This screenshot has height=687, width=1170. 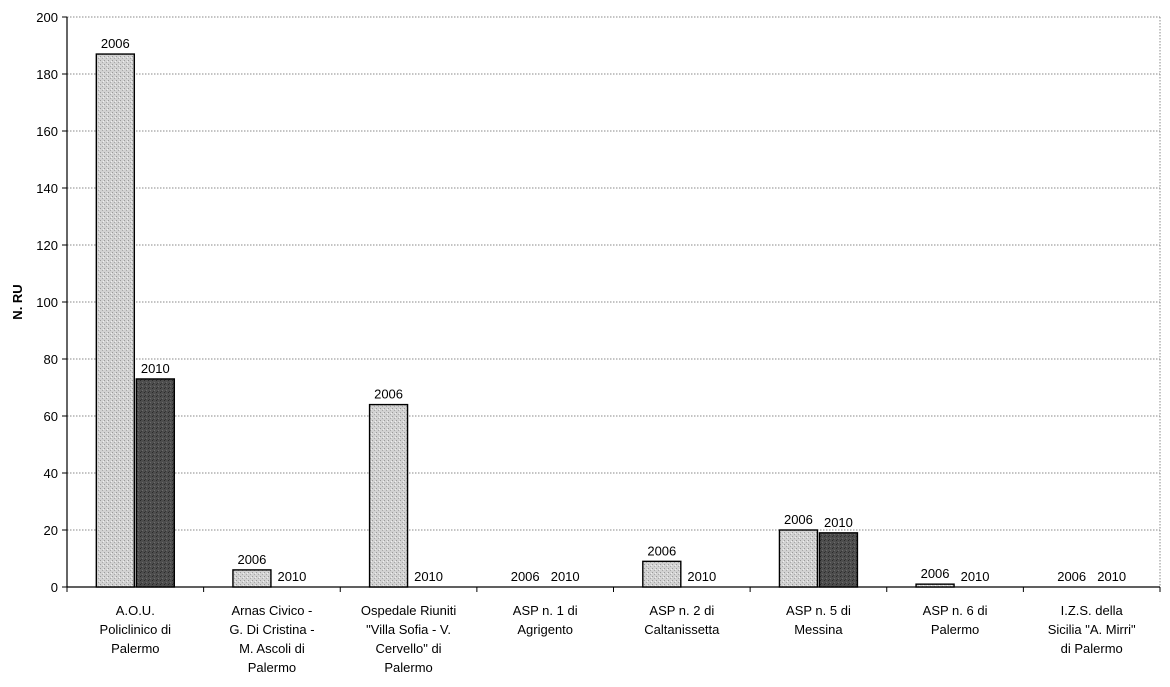 I want to click on category-label: ASP n. 6 di Palermo, so click(x=955, y=620).